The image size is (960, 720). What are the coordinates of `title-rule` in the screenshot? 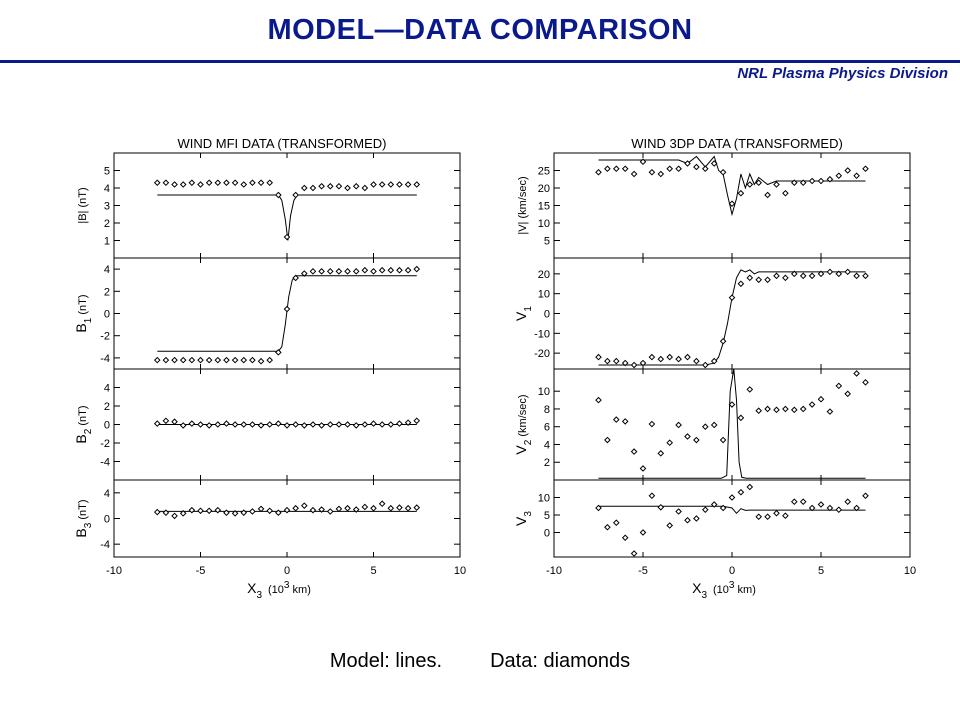 It's located at (480, 61).